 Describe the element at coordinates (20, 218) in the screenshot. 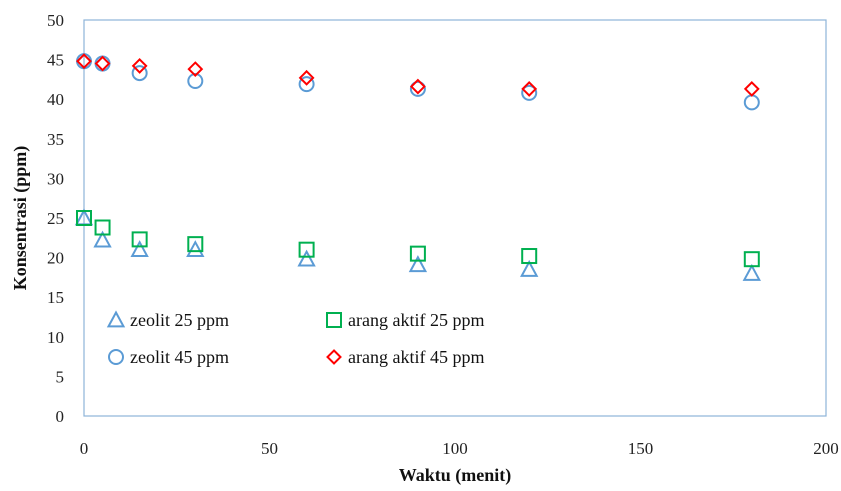

I see `y-axis-title: Konsentrasi (ppm)` at that location.